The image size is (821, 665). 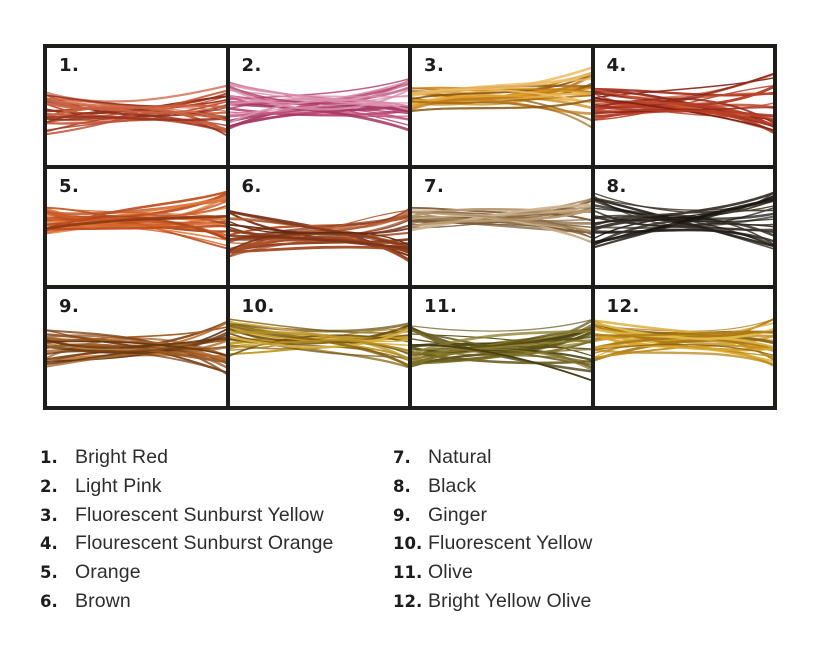 I want to click on swatch-cell: 10., so click(x=318, y=347).